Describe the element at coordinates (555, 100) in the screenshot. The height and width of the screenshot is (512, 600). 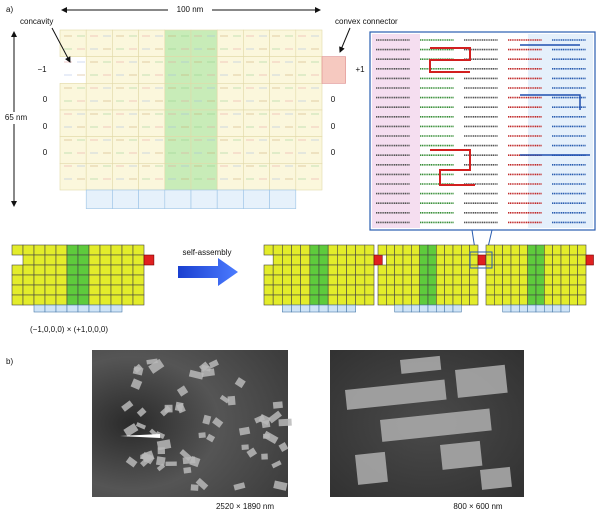
I see `blue-path` at that location.